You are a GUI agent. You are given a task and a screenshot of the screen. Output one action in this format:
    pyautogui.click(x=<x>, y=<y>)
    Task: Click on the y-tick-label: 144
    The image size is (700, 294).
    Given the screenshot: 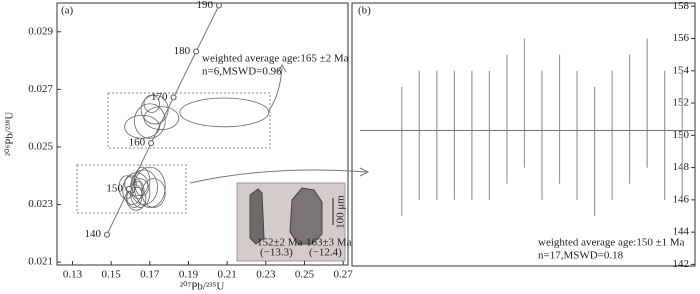 What is the action you would take?
    pyautogui.click(x=681, y=232)
    